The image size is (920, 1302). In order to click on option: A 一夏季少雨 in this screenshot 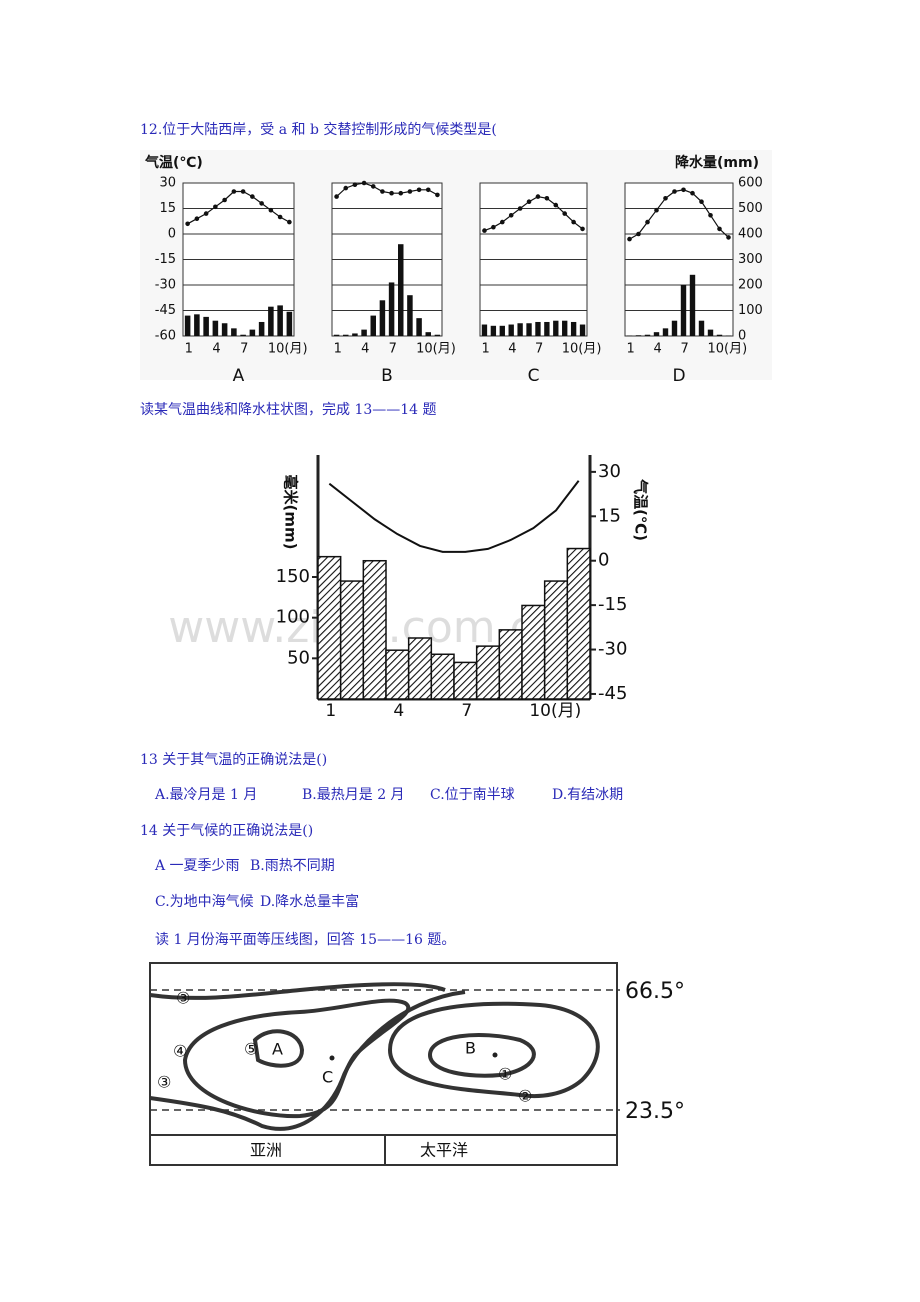, I will do `click(197, 866)`.